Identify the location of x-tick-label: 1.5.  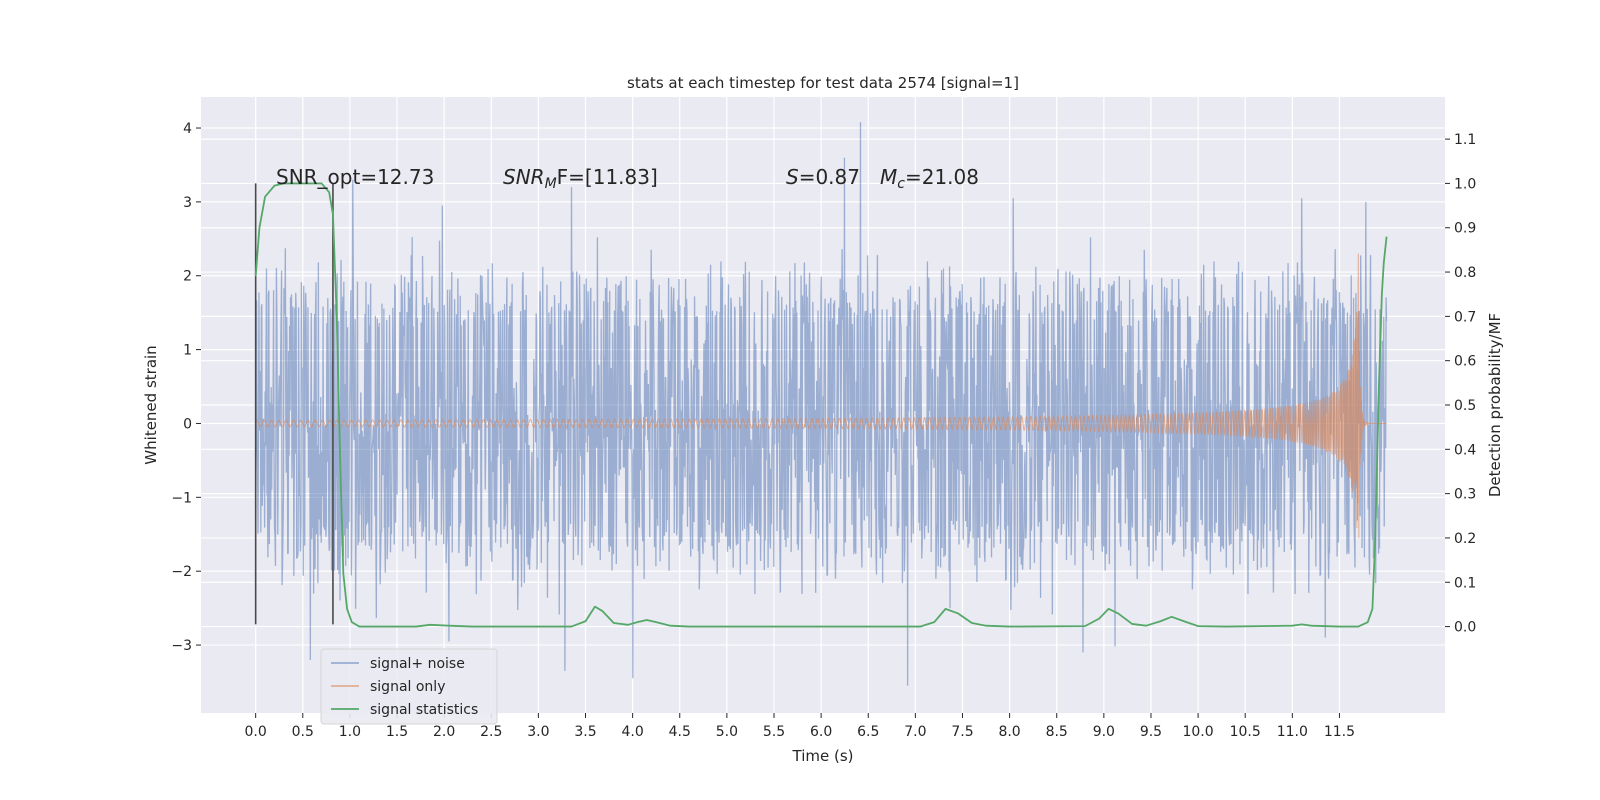
(397, 732).